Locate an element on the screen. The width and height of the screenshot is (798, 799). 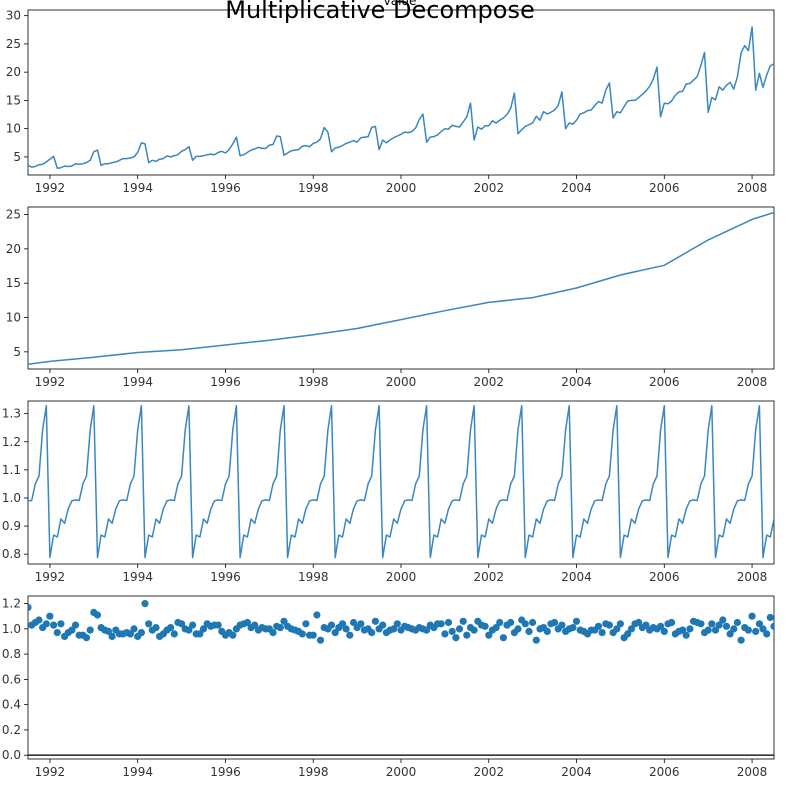
y-tick-label: 25 is located at coordinates (13, 215).